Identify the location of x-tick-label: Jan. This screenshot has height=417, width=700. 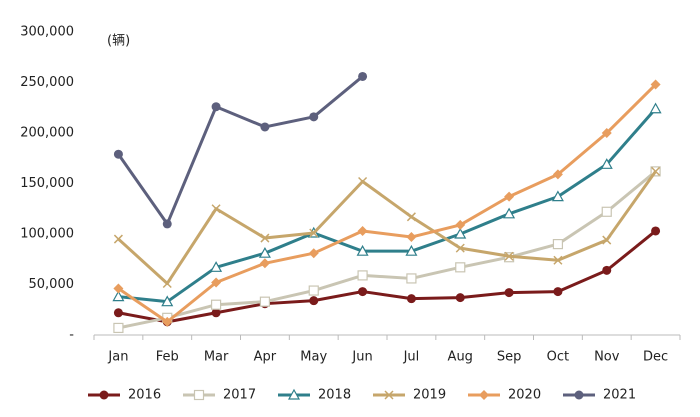
(117, 357).